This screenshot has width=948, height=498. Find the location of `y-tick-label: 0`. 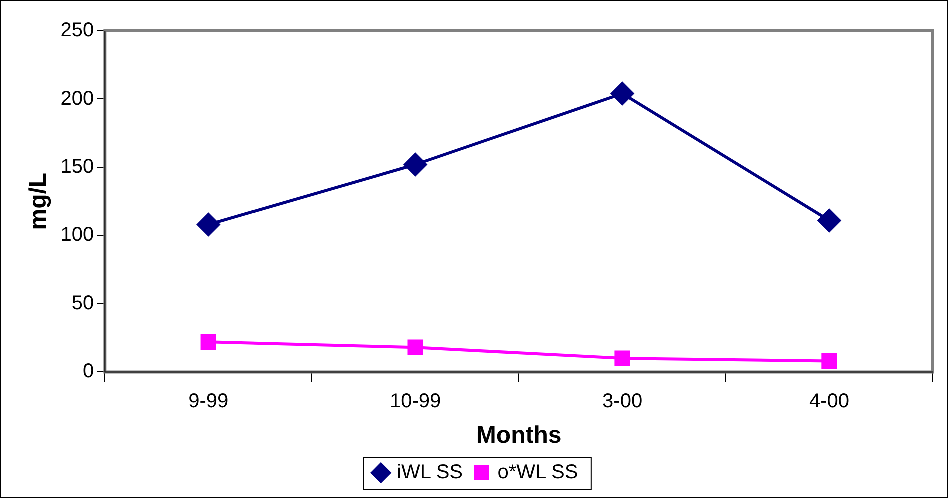

y-tick-label: 0 is located at coordinates (88, 371).